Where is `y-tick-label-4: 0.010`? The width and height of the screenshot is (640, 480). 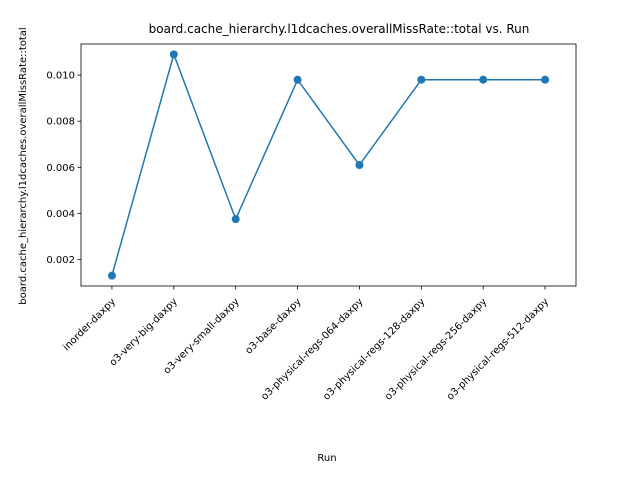
y-tick-label-4: 0.010 is located at coordinates (60, 76).